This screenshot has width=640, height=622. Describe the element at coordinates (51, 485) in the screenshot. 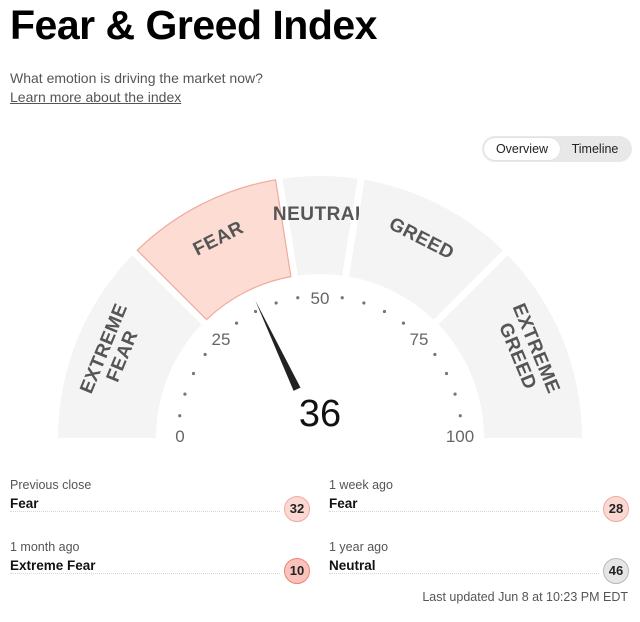

I see `history-label: Previous close` at that location.